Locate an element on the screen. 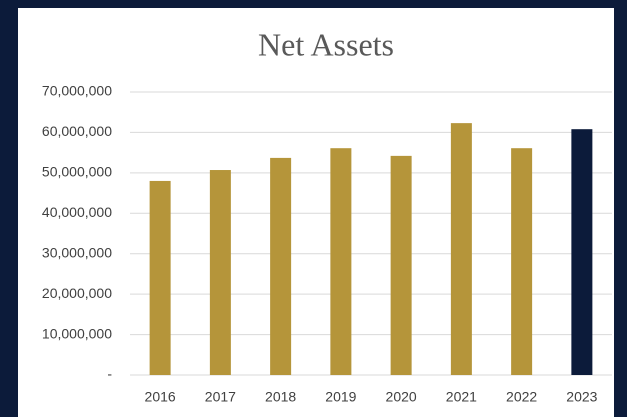 The height and width of the screenshot is (417, 627). y-tick-label: 10,000,000 is located at coordinates (77, 333).